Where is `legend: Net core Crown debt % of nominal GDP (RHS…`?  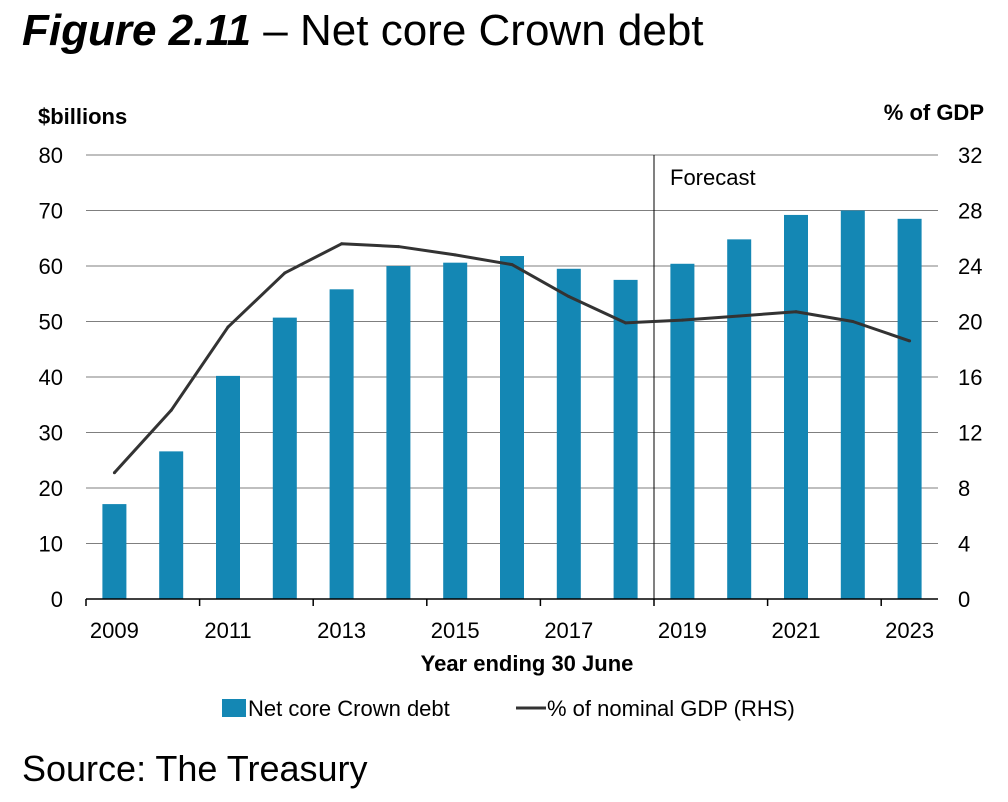
legend: Net core Crown debt % of nominal GDP (RHS… is located at coordinates (508, 708).